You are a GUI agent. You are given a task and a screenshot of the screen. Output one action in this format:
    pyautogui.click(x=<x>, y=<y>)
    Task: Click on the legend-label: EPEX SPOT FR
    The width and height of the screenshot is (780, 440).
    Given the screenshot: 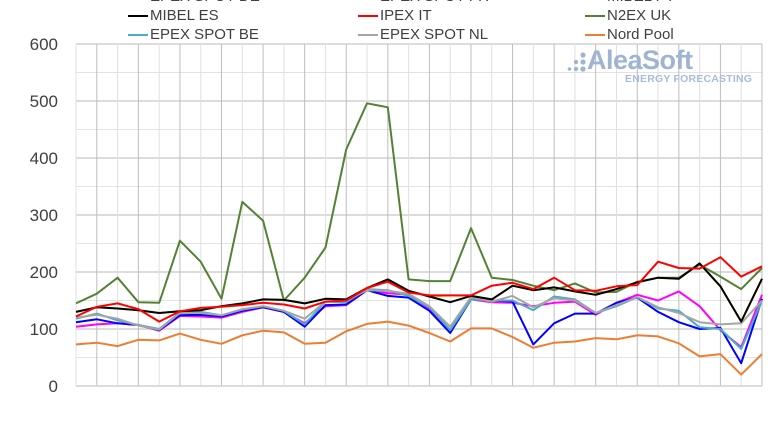 What is the action you would take?
    pyautogui.click(x=434, y=2)
    